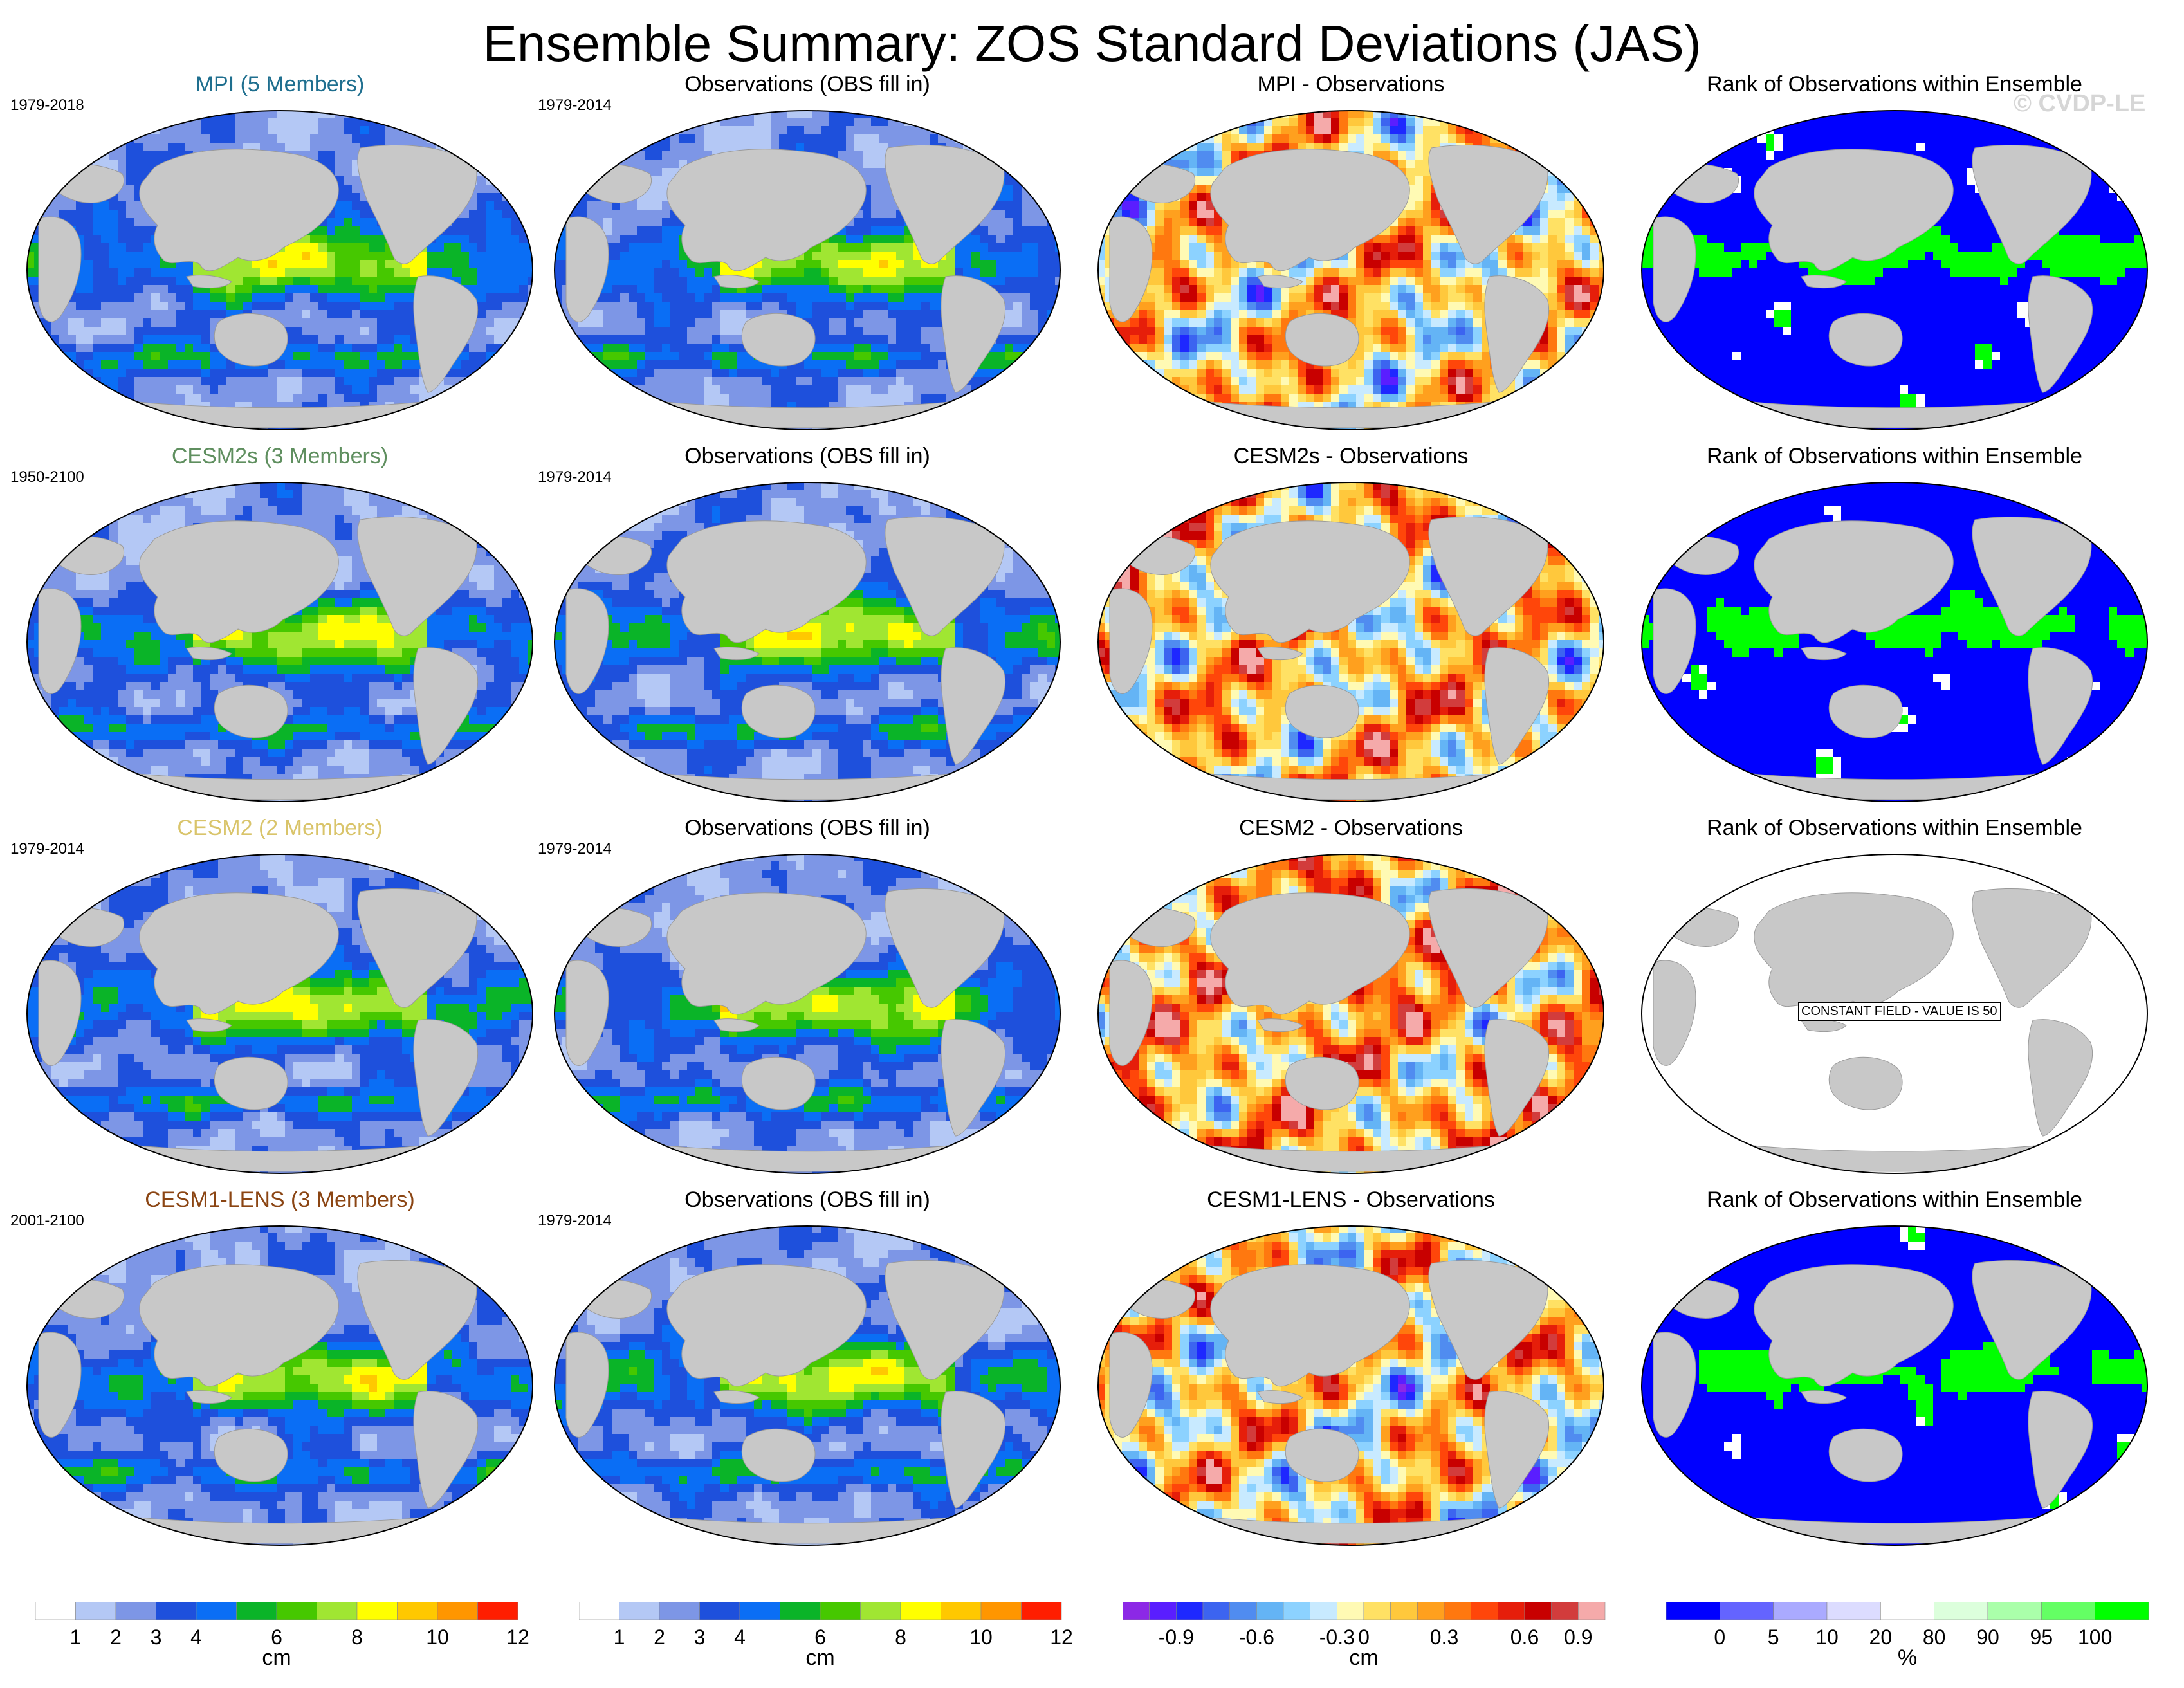 Image resolution: width=2184 pixels, height=1688 pixels. Describe the element at coordinates (47, 1221) in the screenshot. I see `panel-period-model: 2001-2100` at that location.